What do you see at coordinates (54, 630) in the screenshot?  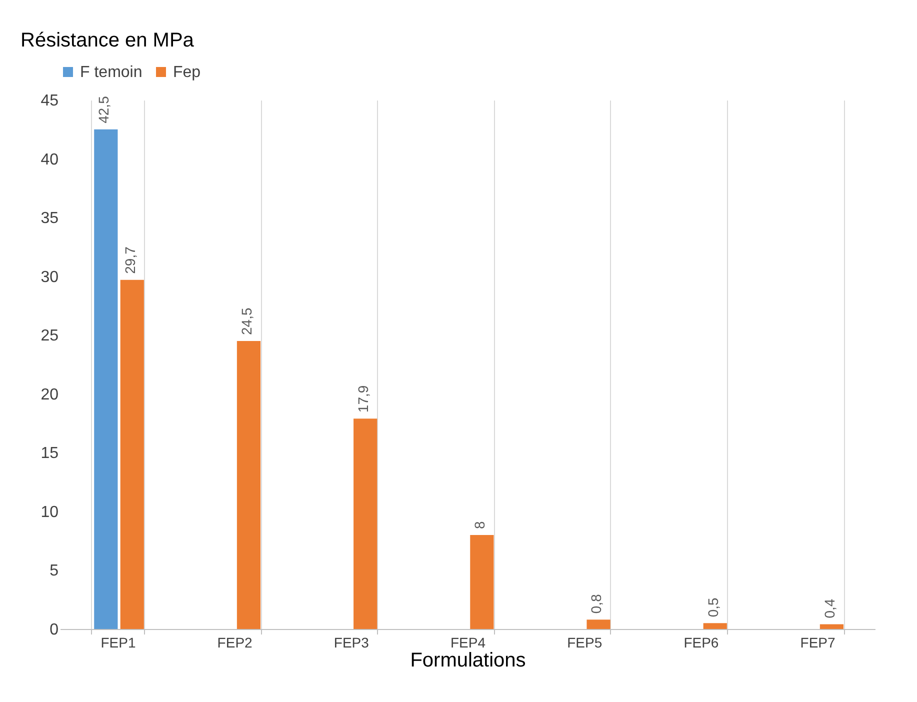 I see `y-tick-label: 0` at bounding box center [54, 630].